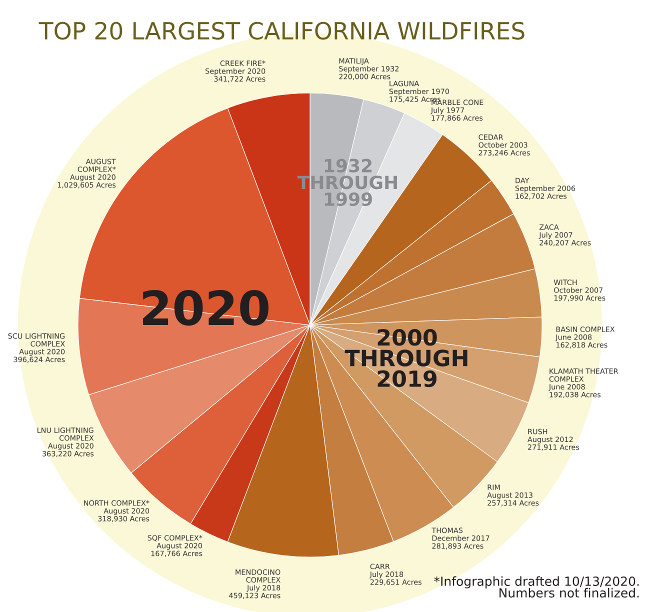 This screenshot has width=648, height=612. Describe the element at coordinates (281, 31) in the screenshot. I see `chart-title: TOP 20 LARGEST CALIFORNIA WILDFIRES` at that location.